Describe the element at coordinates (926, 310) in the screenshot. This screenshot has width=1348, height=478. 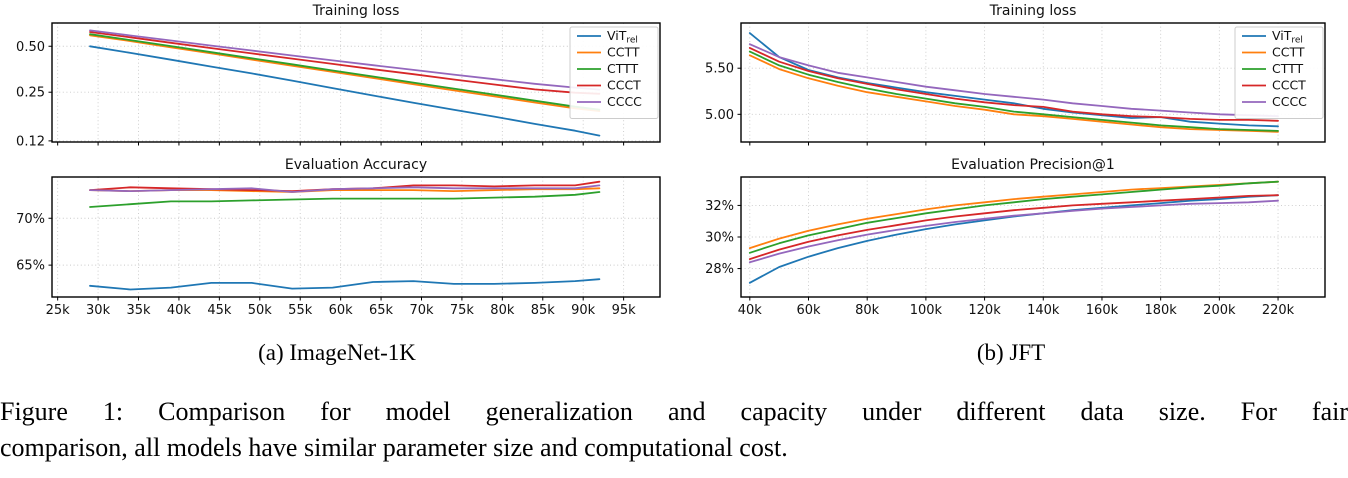
I see `x-tick-label: 100k` at that location.